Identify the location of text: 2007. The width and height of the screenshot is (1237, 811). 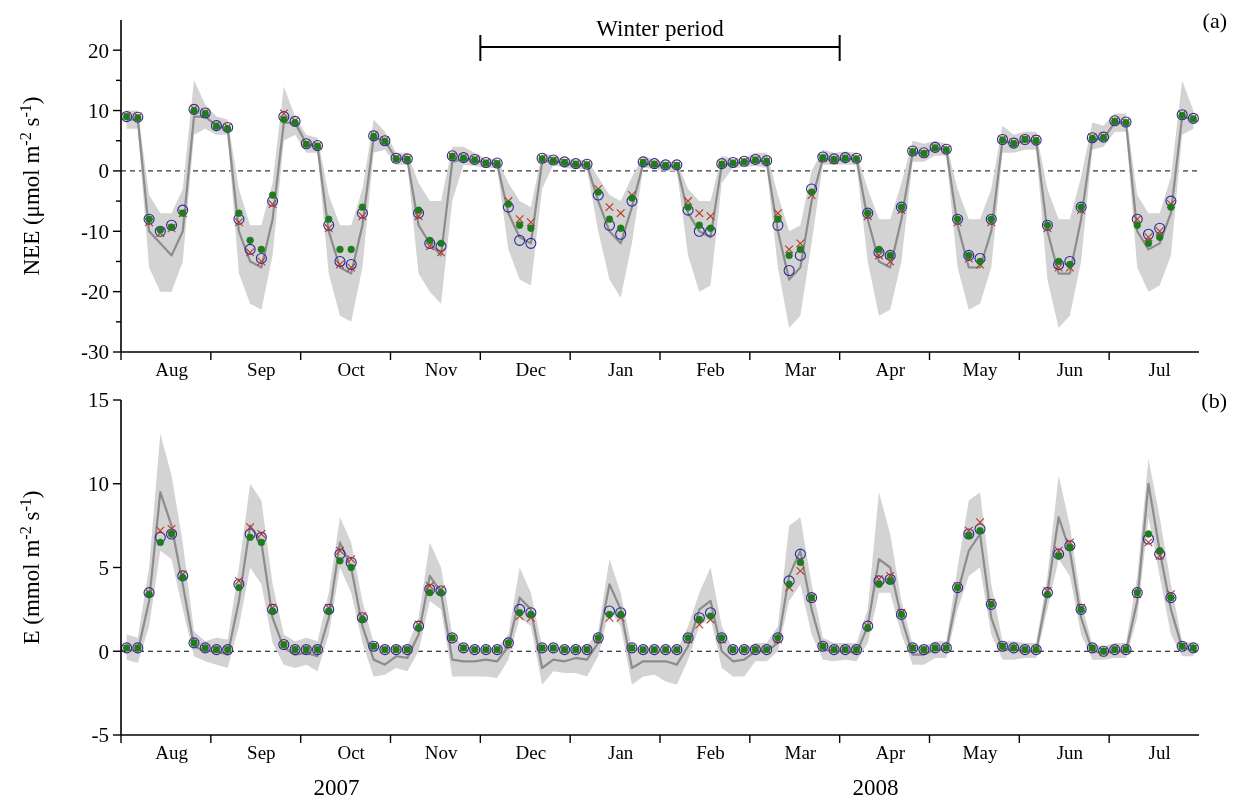
(336, 787).